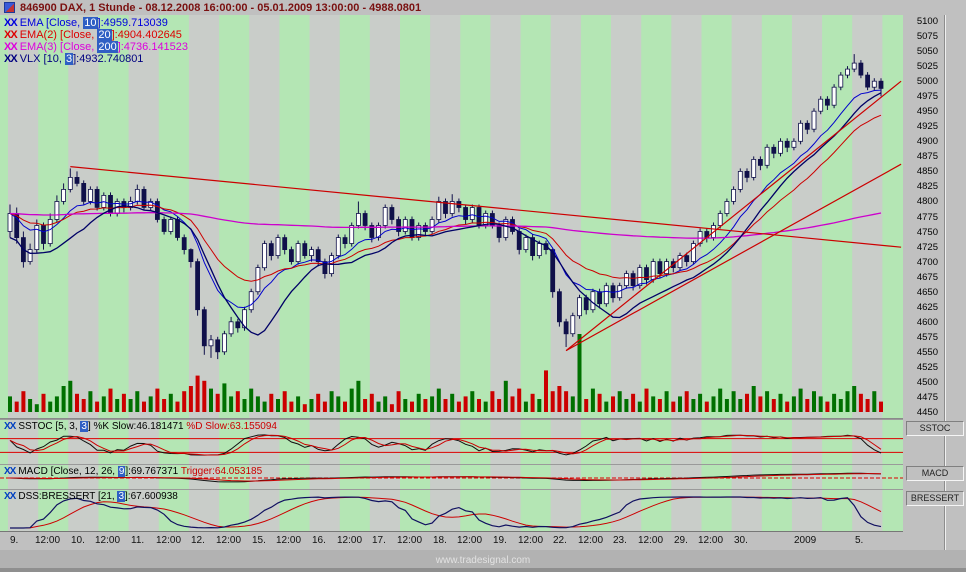  What do you see at coordinates (935, 498) in the screenshot?
I see `bressert-axis-label: BRESSERT` at bounding box center [935, 498].